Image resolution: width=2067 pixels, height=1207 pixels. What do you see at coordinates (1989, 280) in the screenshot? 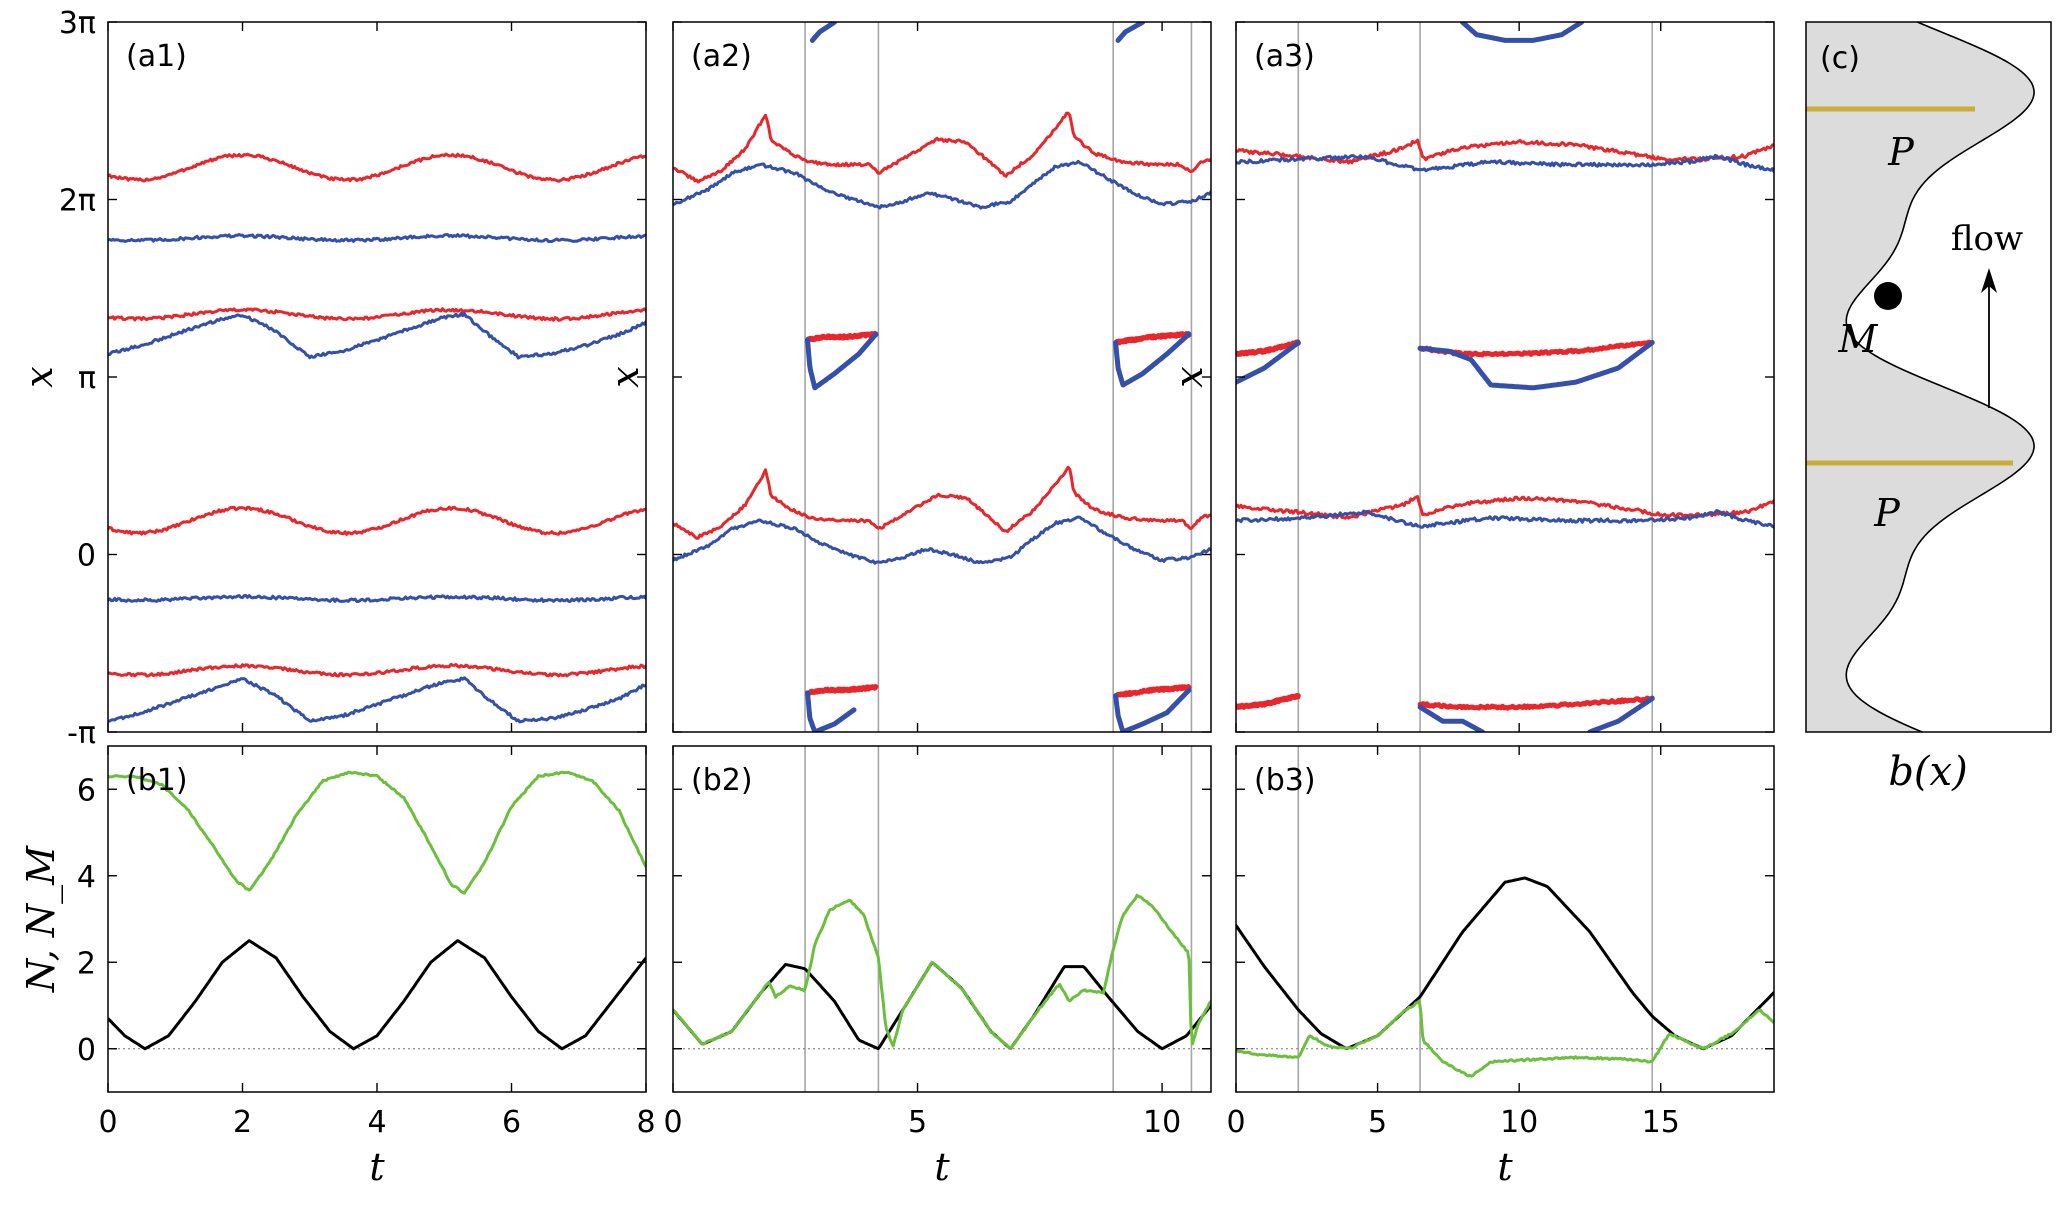
I see `flow-arrow-head` at bounding box center [1989, 280].